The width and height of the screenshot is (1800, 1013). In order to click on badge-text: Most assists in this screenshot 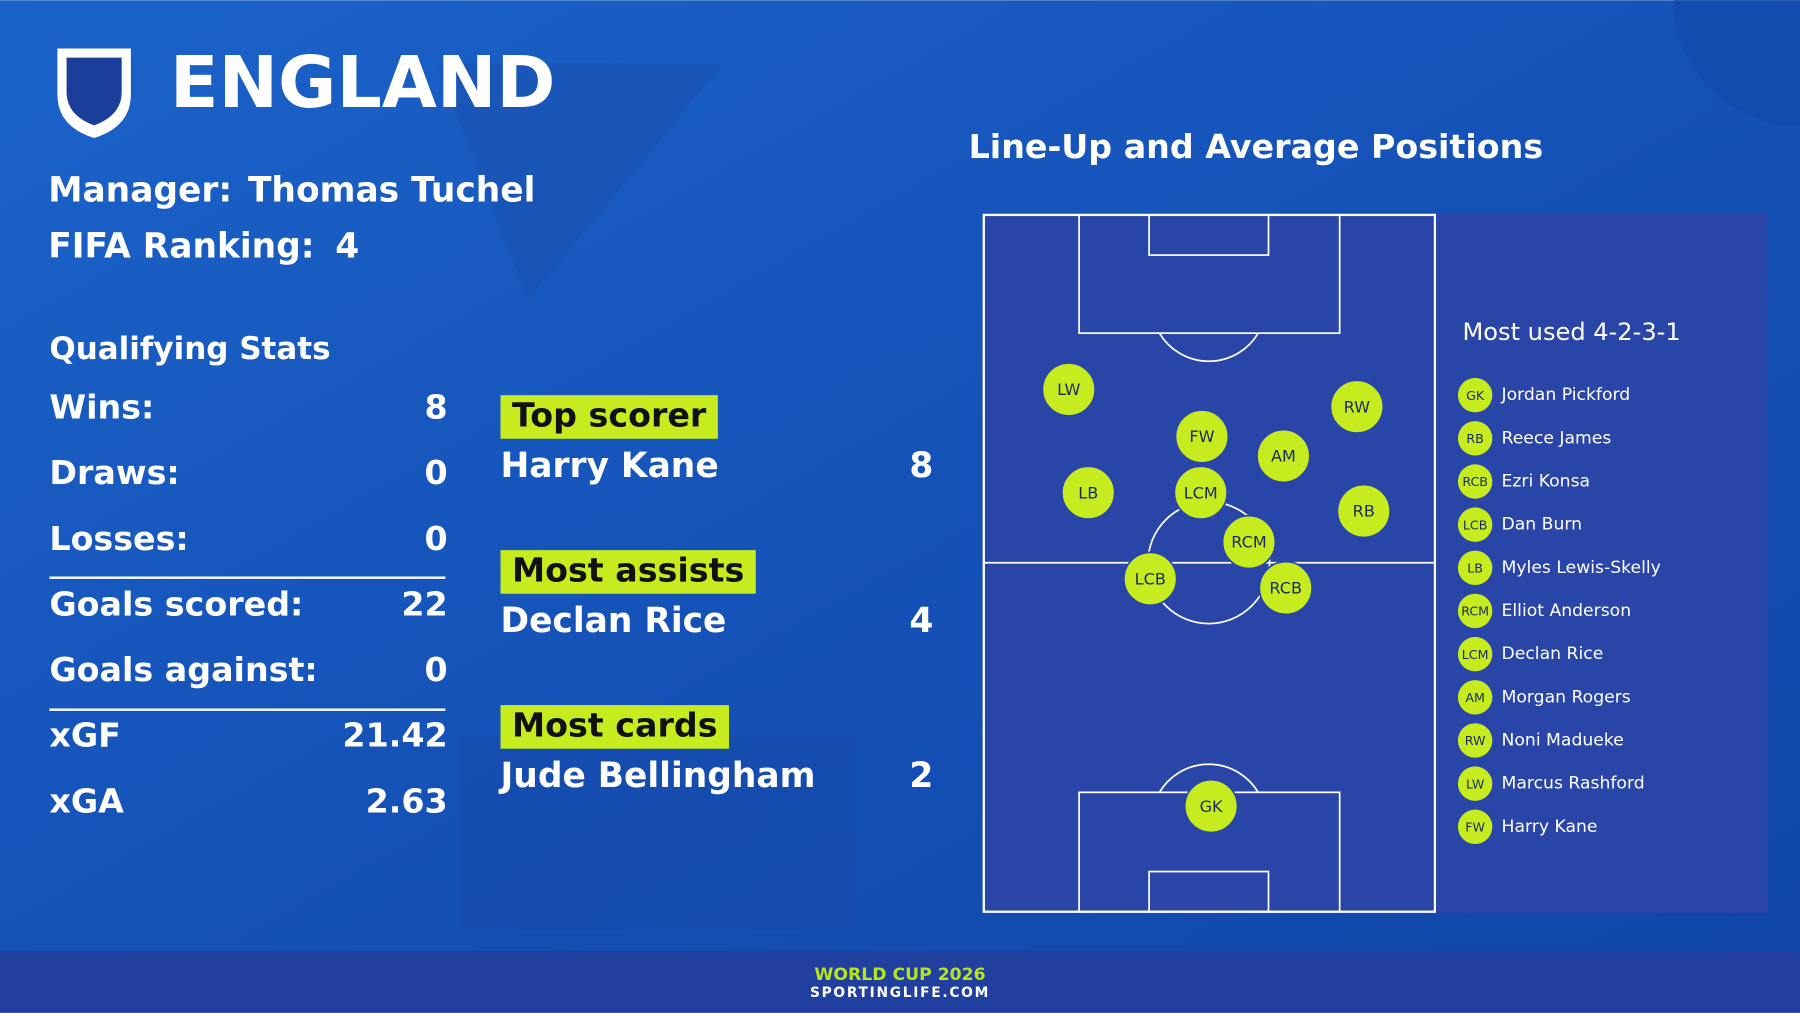, I will do `click(628, 569)`.